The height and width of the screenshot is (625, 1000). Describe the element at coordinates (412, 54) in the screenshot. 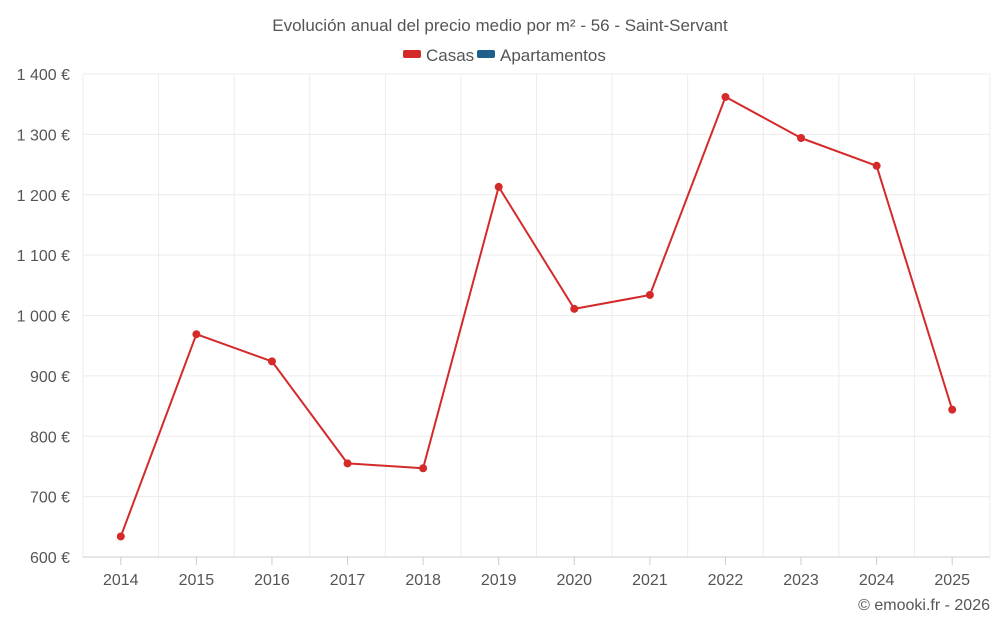

I see `legend-swatch-casas` at that location.